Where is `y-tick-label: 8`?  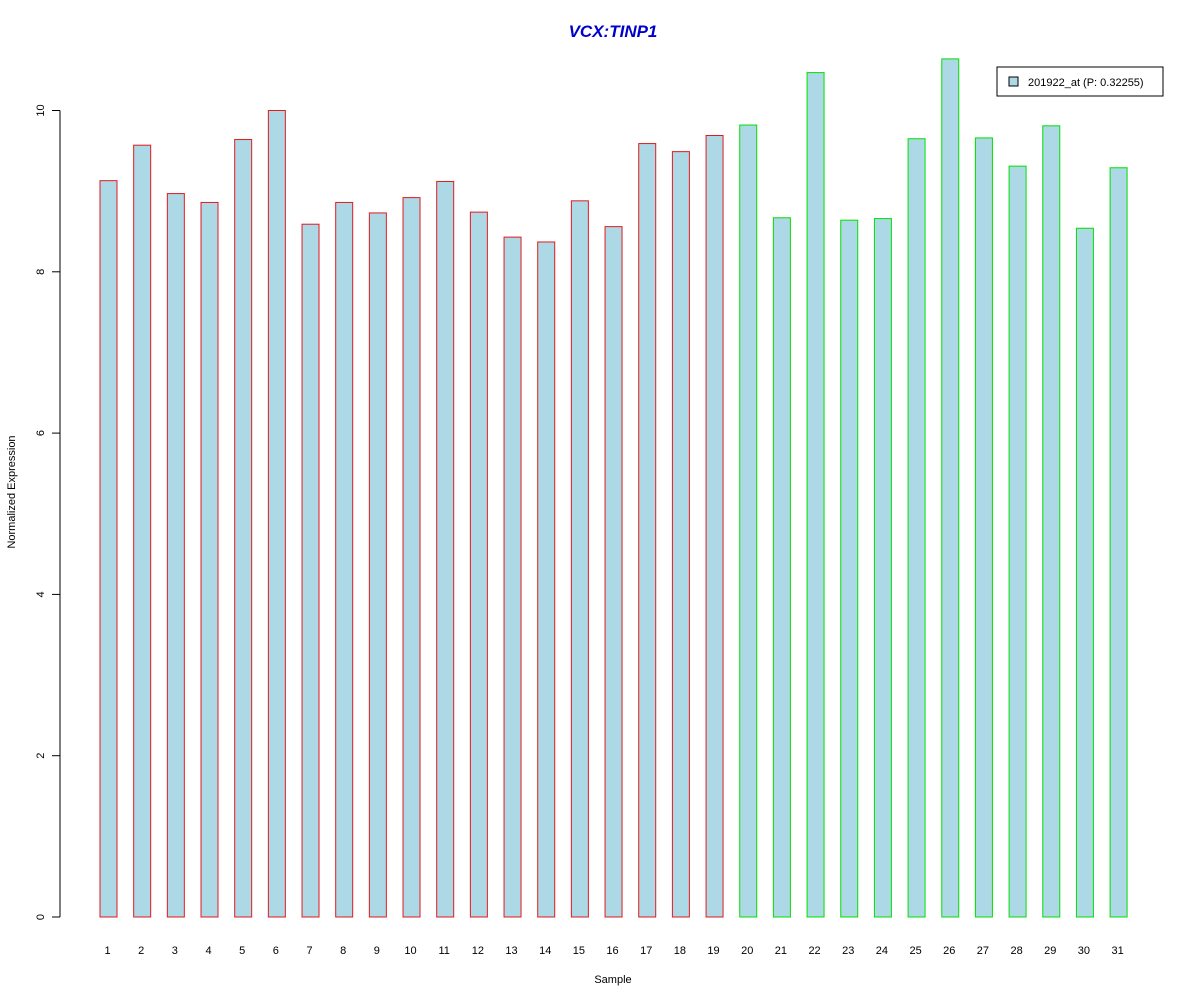 y-tick-label: 8 is located at coordinates (41, 272).